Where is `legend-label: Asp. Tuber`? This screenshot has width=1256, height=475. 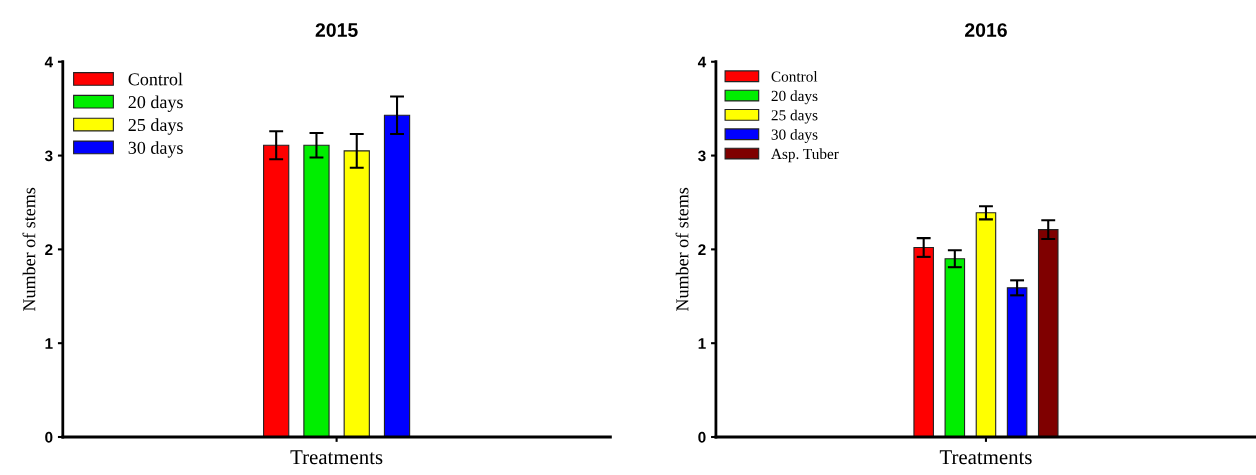 legend-label: Asp. Tuber is located at coordinates (805, 155).